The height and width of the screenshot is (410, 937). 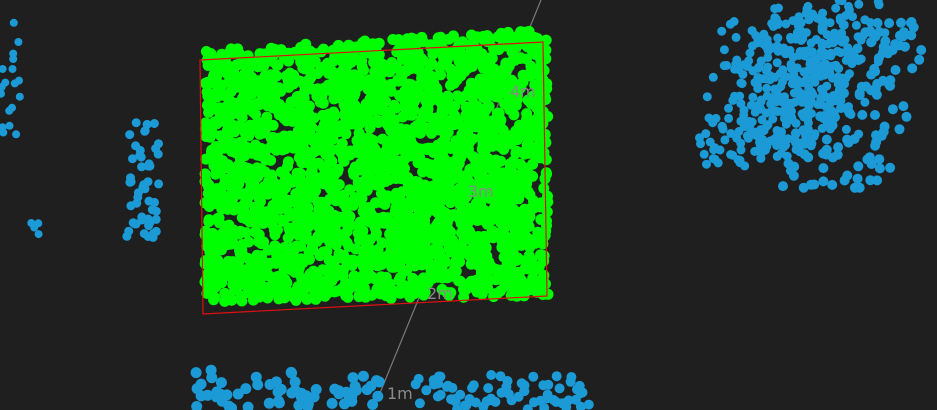 I want to click on range-label-3m: 3m, so click(x=481, y=191).